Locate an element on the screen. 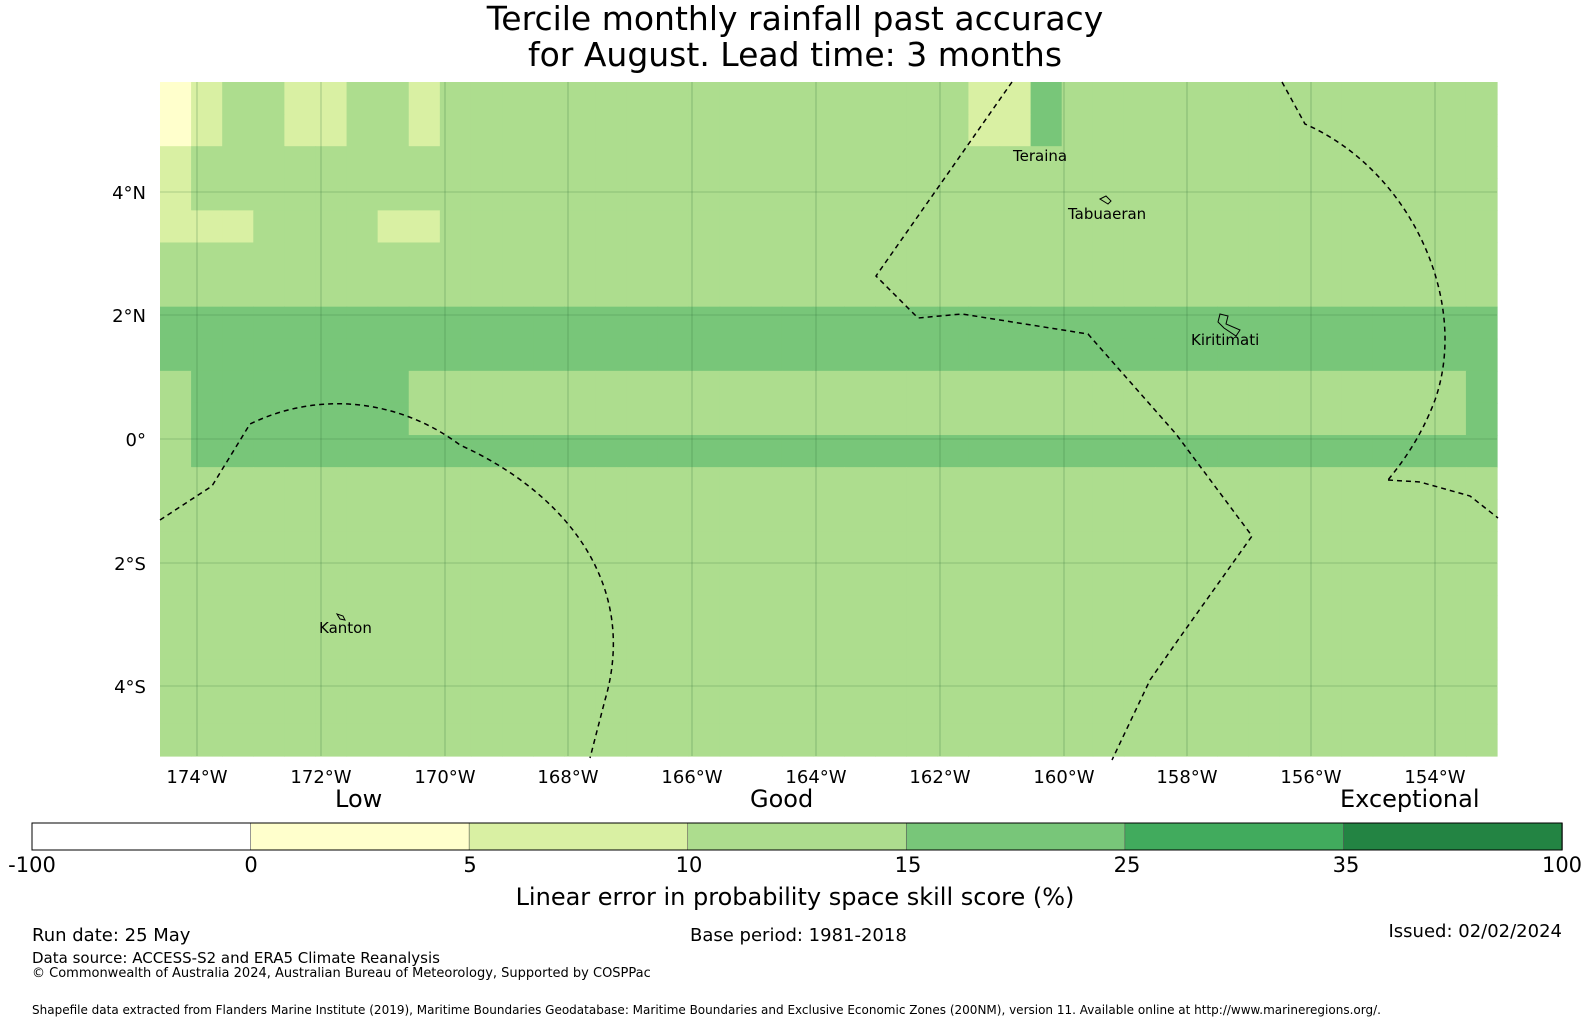  run-date: Run date: 25 May is located at coordinates (111, 935).